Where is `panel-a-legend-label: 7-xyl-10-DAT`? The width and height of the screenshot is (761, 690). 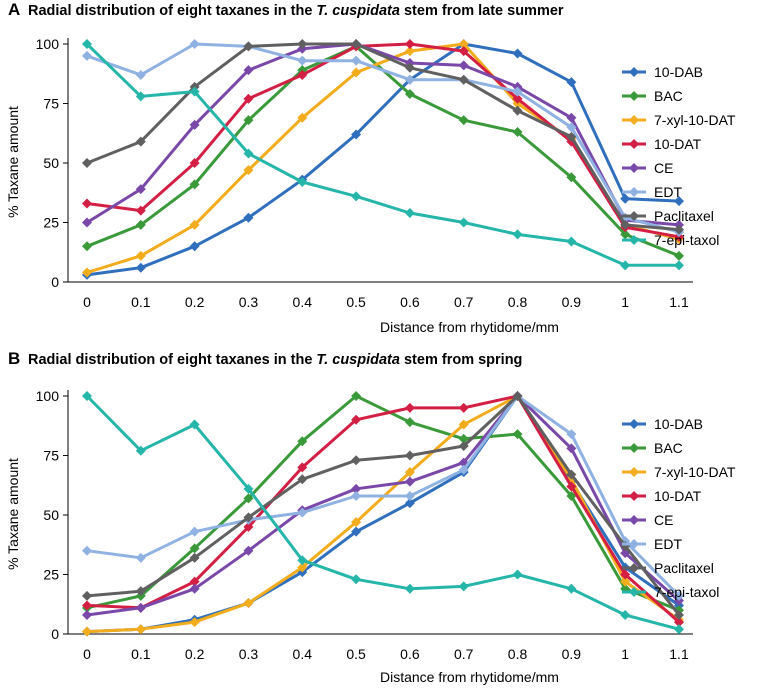 panel-a-legend-label: 7-xyl-10-DAT is located at coordinates (695, 120).